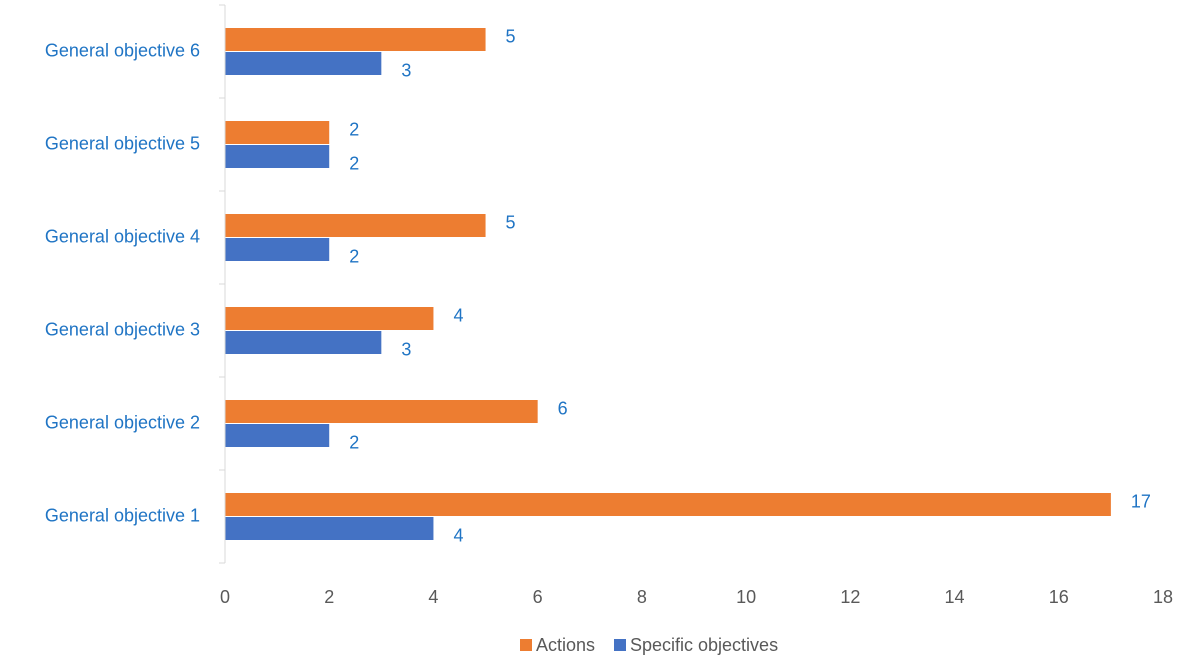 The image size is (1178, 658). I want to click on data-label-actions-5: 2, so click(354, 129).